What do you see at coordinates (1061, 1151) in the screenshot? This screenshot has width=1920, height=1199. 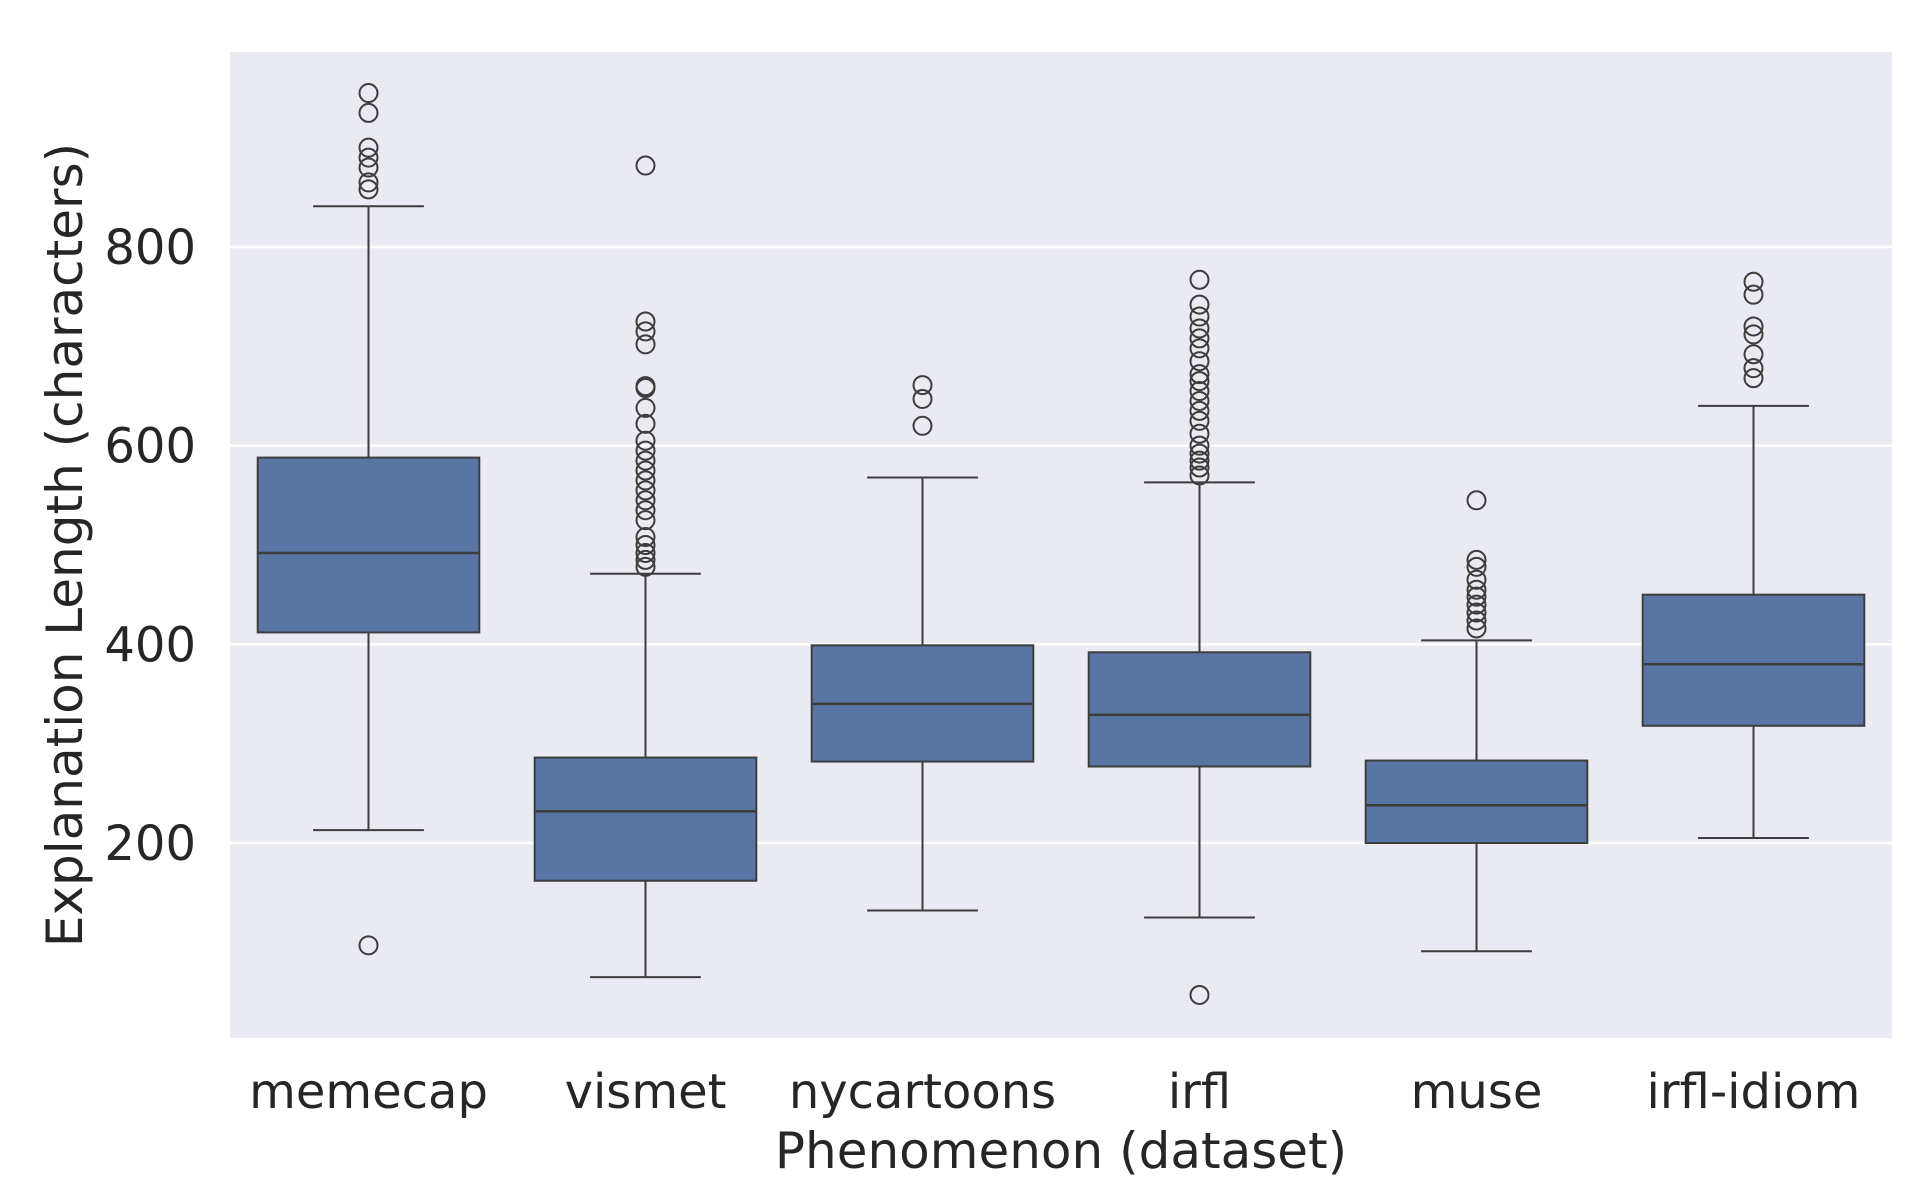 I see `x-axis-label: Phenomenon (dataset)` at bounding box center [1061, 1151].